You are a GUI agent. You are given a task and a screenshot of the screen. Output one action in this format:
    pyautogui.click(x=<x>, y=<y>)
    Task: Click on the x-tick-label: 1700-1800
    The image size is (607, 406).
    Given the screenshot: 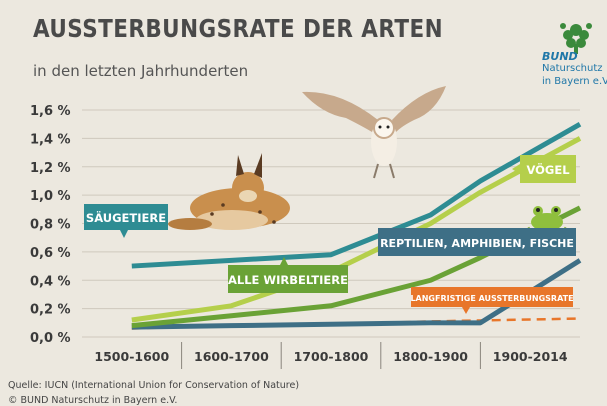 What is the action you would take?
    pyautogui.click(x=331, y=356)
    